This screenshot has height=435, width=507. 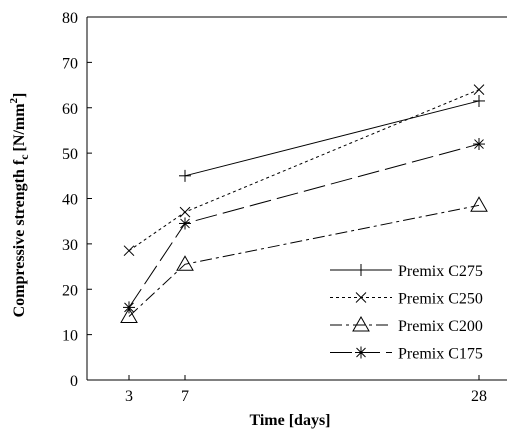 I want to click on y-axis-label: Compressive strength fc [N/mm2], so click(x=19, y=205).